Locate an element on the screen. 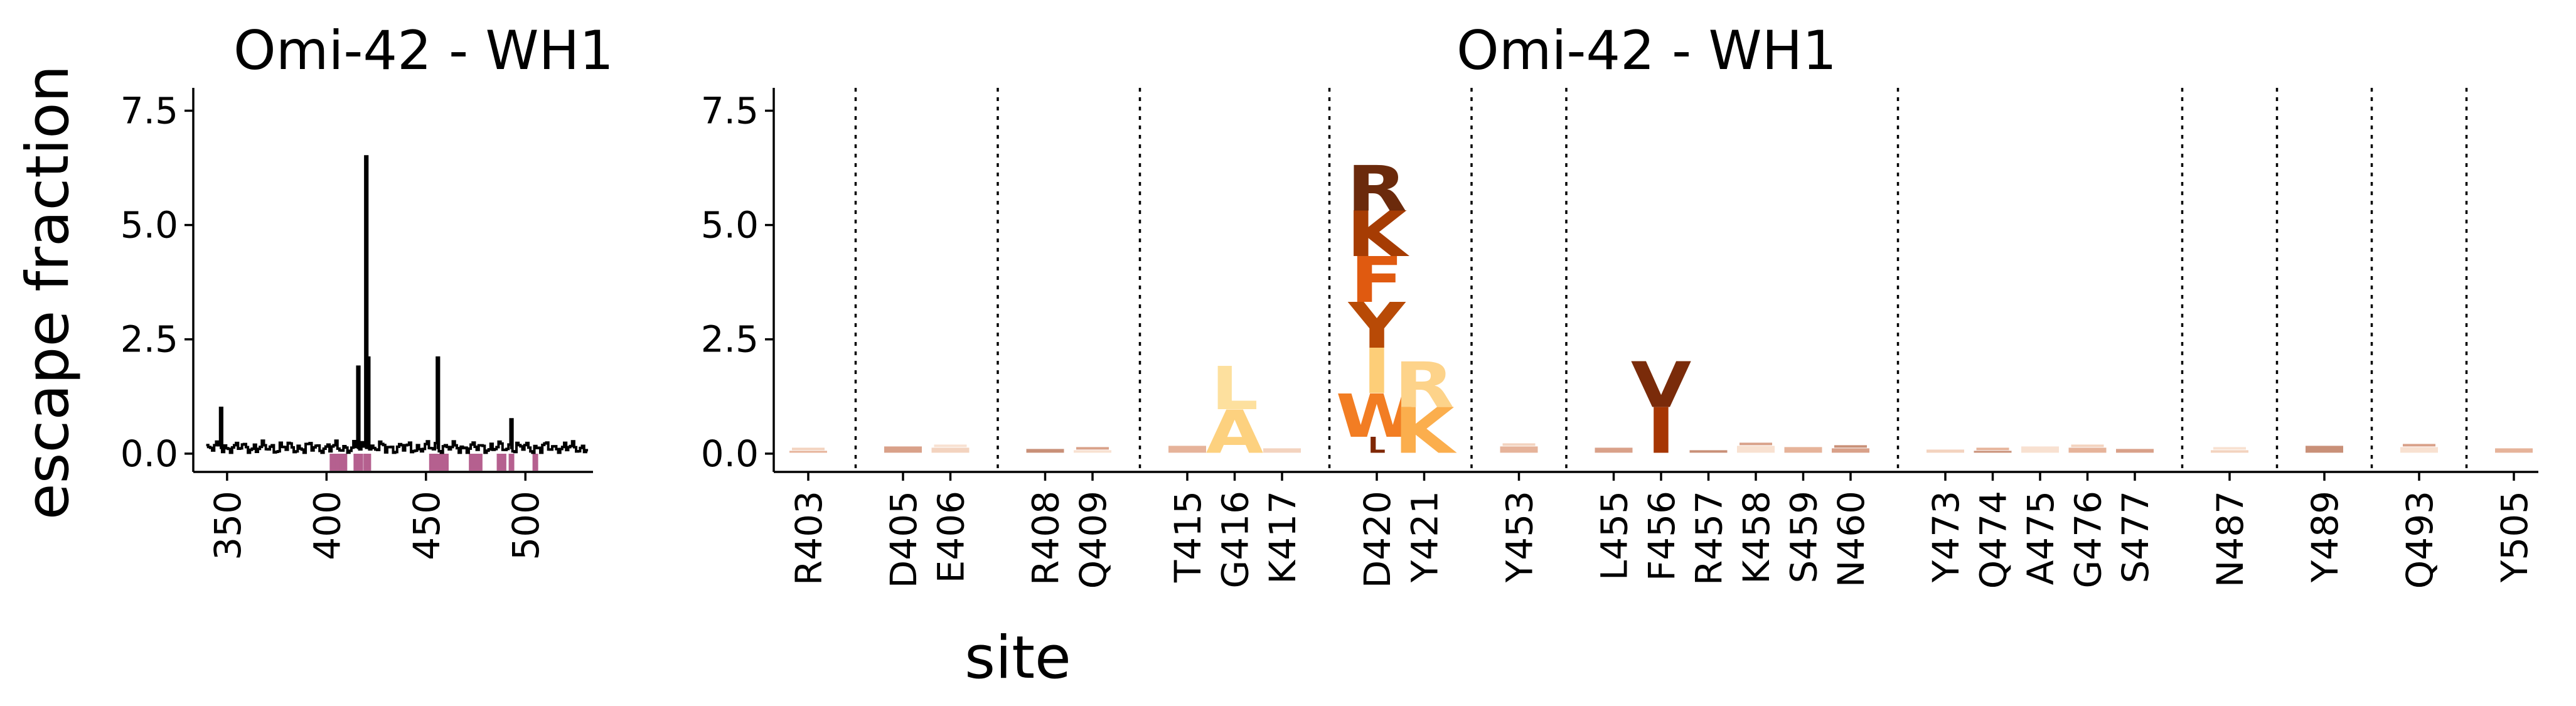 The width and height of the screenshot is (2576, 706). small-mark-Y505 is located at coordinates (2514, 450).